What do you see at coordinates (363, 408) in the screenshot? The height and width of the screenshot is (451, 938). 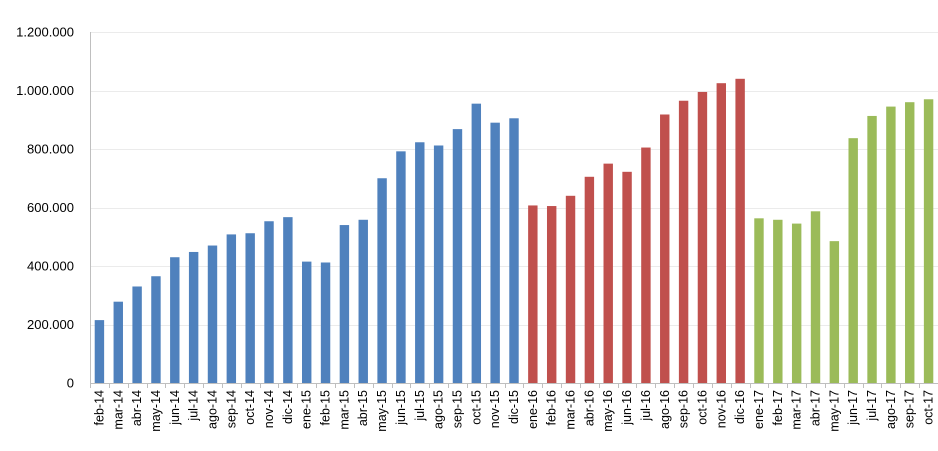 I see `x-tick-label: abr-15` at bounding box center [363, 408].